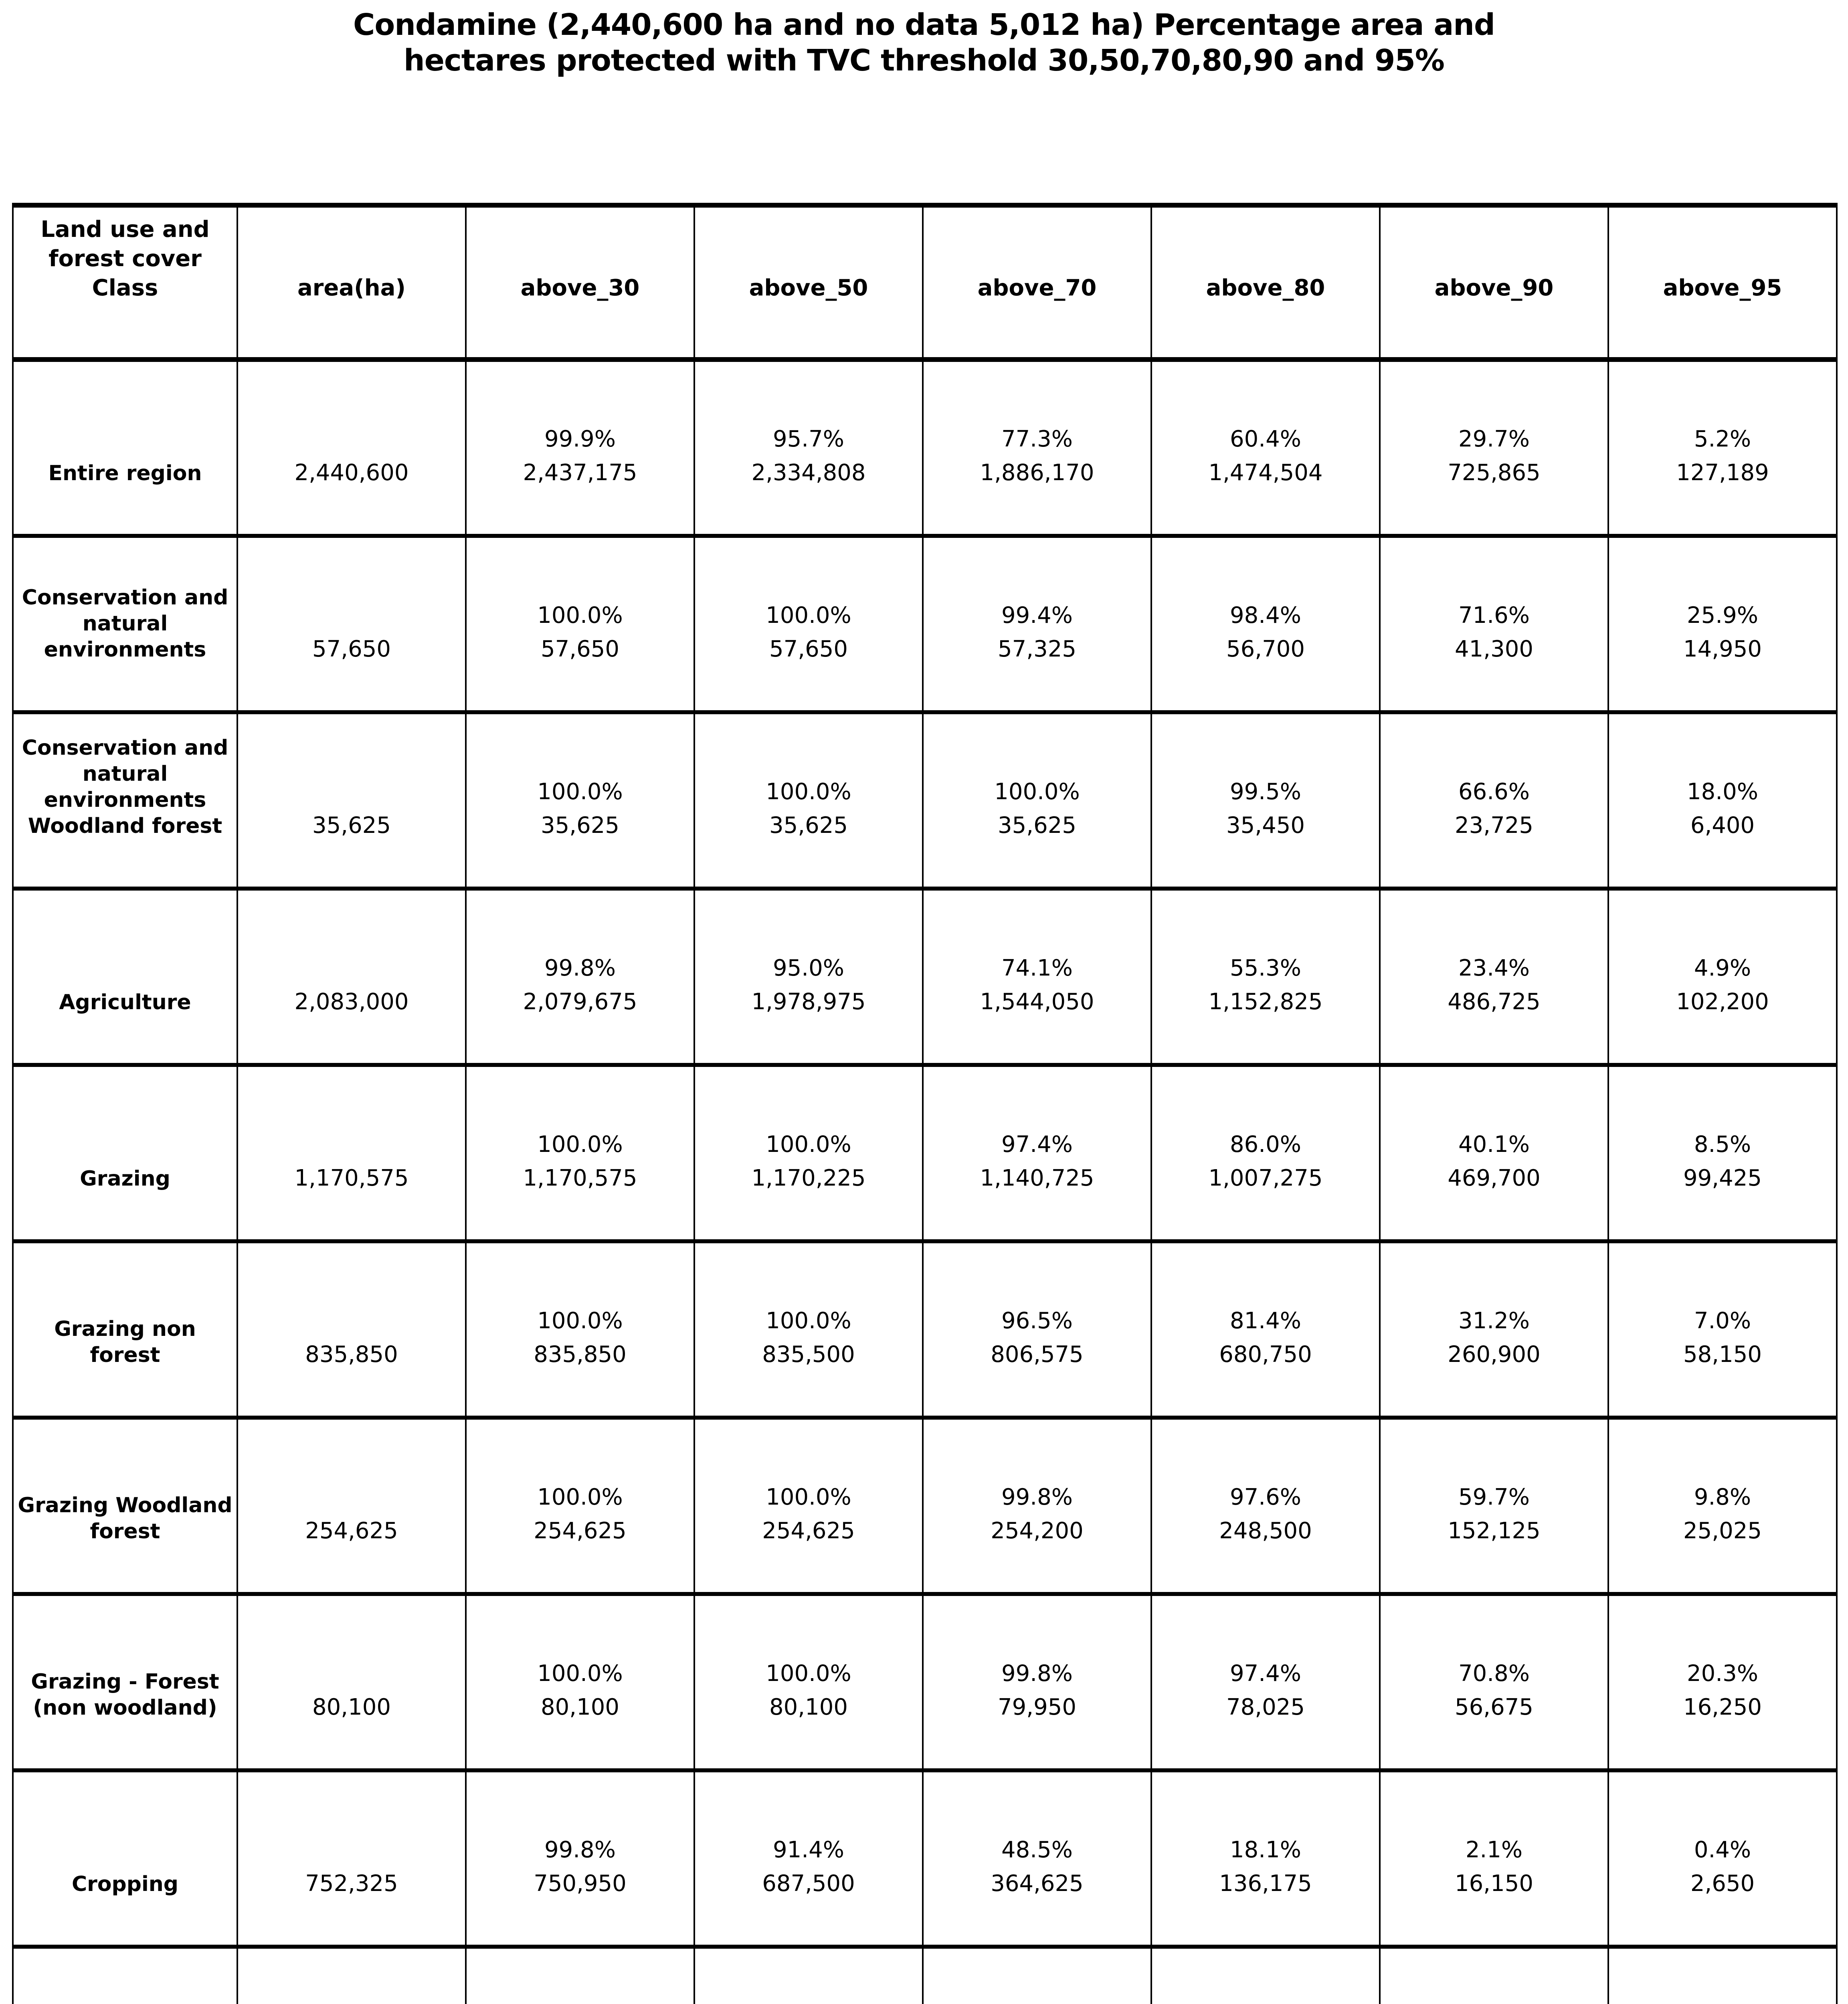 This screenshot has width=1848, height=2004. I want to click on row-label: Cropping, so click(125, 1860).